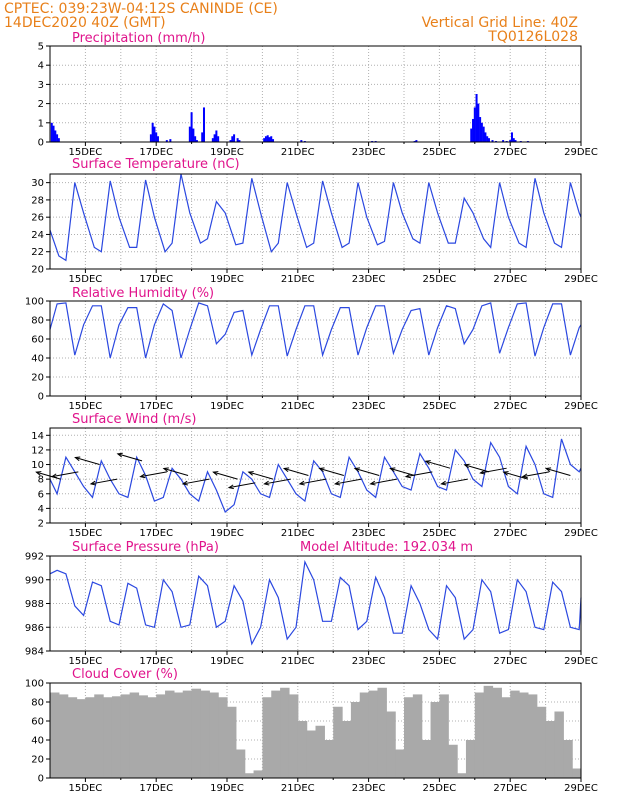 The width and height of the screenshot is (618, 800). What do you see at coordinates (37, 270) in the screenshot?
I see `temperature-ytick-label: 20` at bounding box center [37, 270].